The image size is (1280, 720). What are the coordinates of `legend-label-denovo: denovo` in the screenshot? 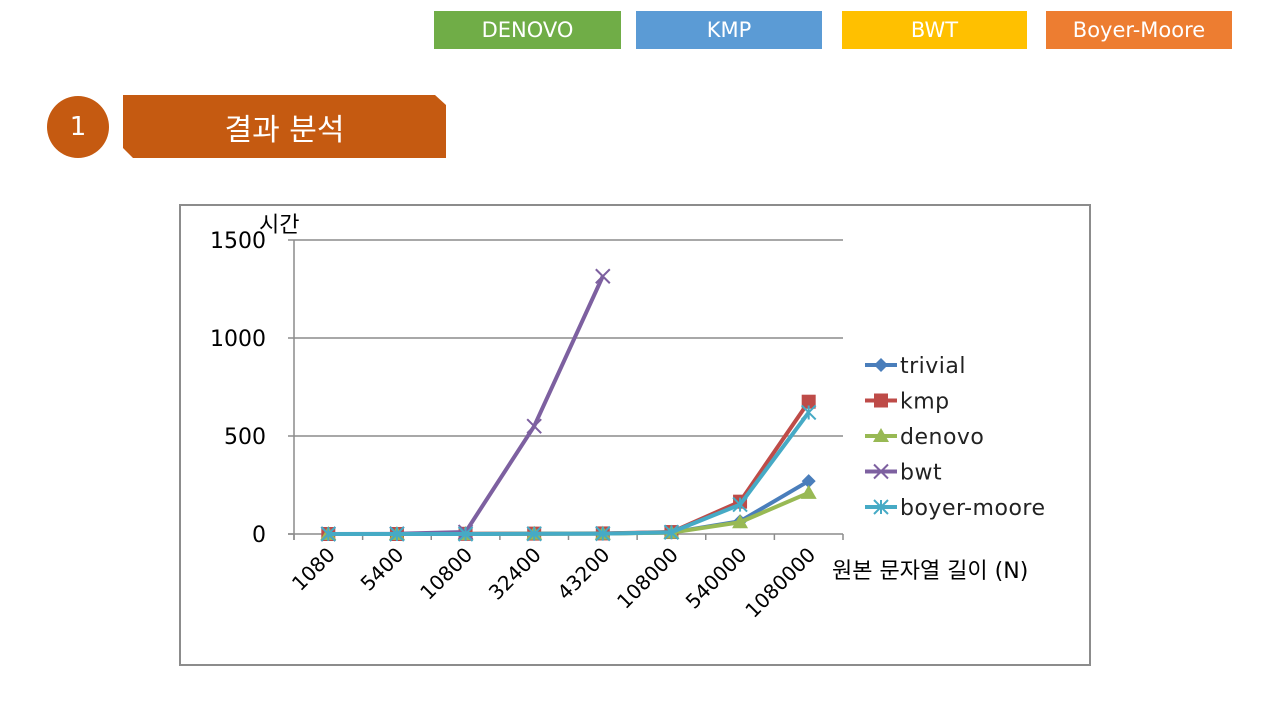 It's located at (942, 437).